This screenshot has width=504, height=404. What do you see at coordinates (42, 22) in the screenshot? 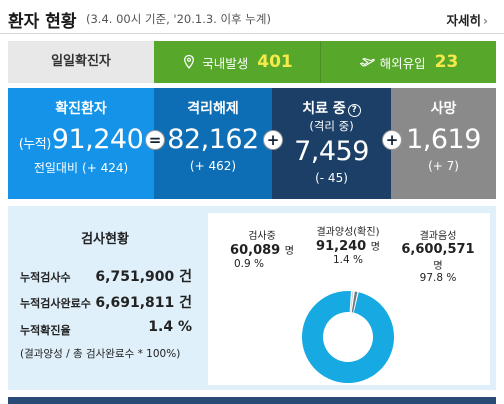
I see `page-title: 환자 현황` at bounding box center [42, 22].